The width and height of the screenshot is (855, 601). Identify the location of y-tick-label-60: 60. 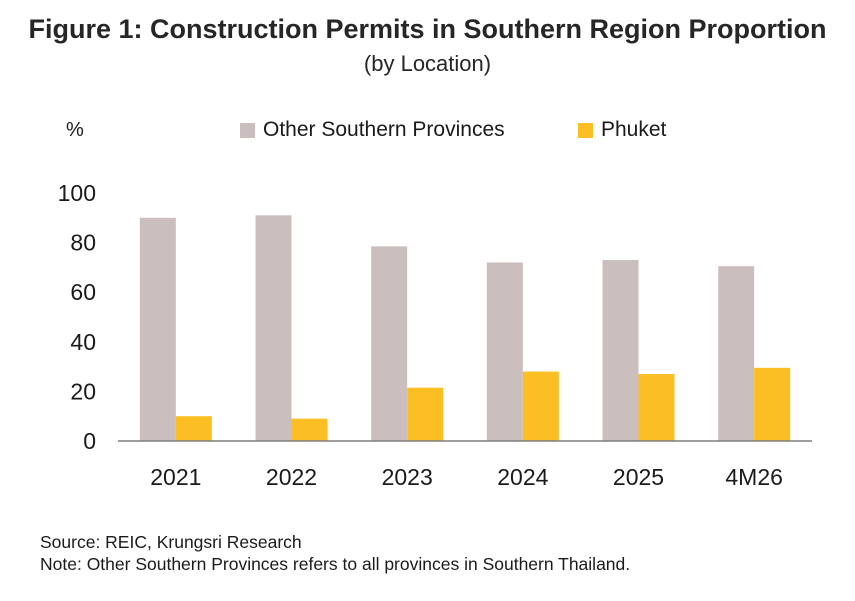
(83, 292).